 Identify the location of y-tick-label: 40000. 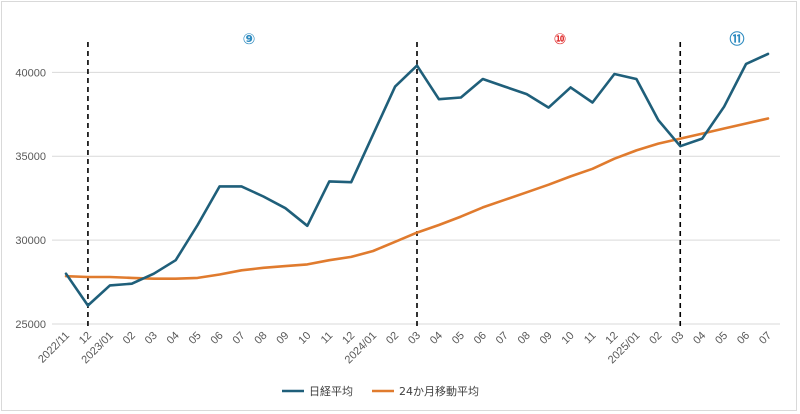
(30, 73).